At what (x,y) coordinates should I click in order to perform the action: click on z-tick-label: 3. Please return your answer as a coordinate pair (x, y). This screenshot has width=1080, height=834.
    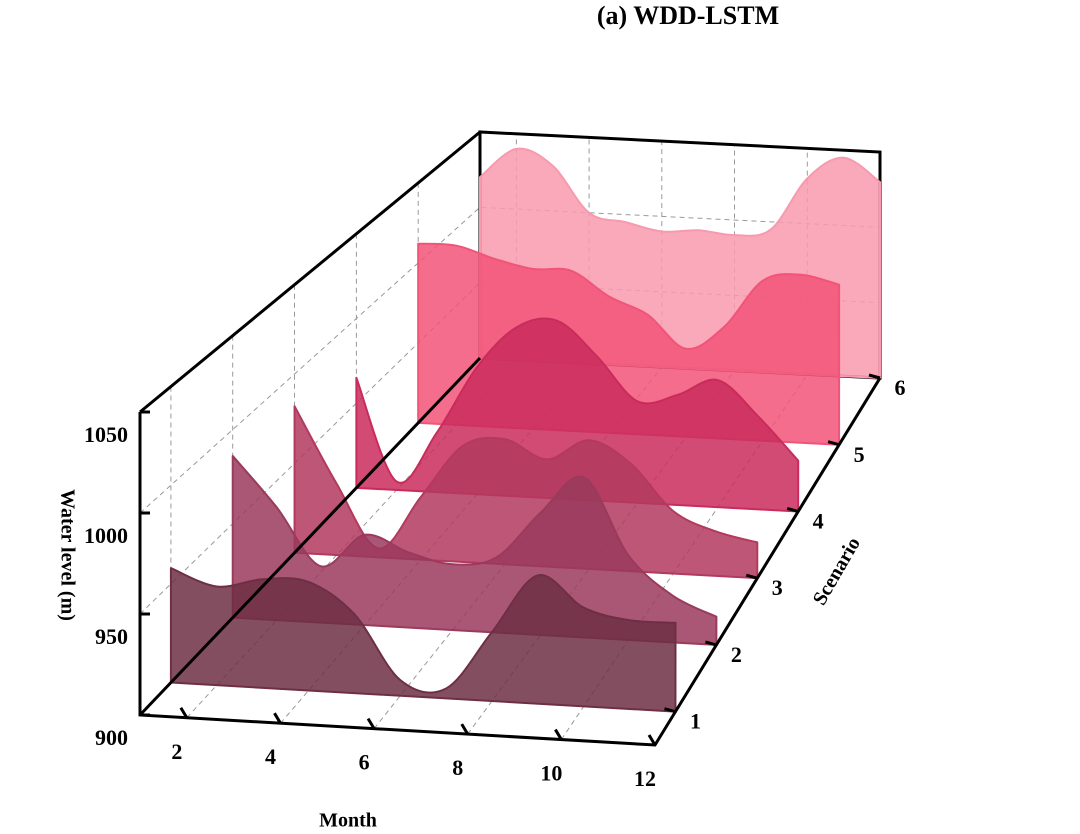
    Looking at the image, I should click on (777, 587).